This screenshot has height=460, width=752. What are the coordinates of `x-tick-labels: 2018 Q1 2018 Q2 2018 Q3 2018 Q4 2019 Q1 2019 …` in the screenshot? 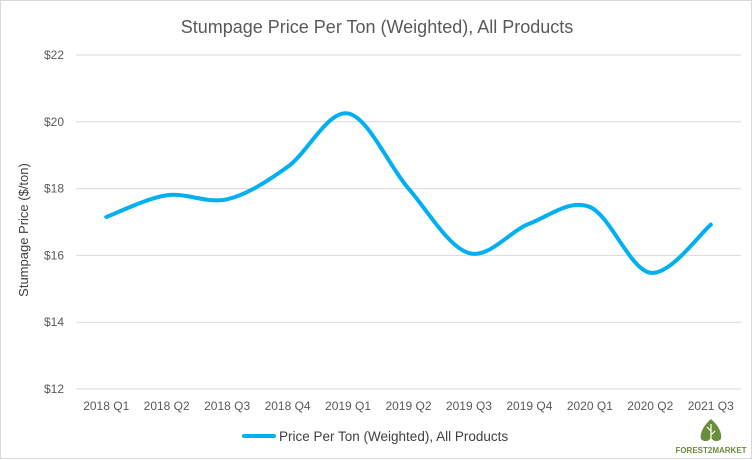 It's located at (408, 406).